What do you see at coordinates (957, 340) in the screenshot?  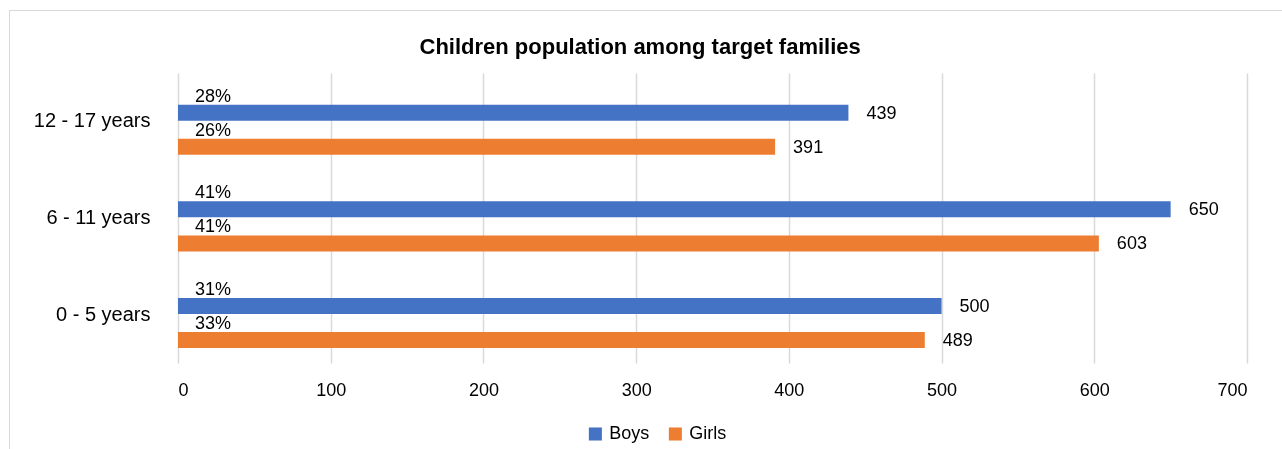 I see `data-label: 489` at bounding box center [957, 340].